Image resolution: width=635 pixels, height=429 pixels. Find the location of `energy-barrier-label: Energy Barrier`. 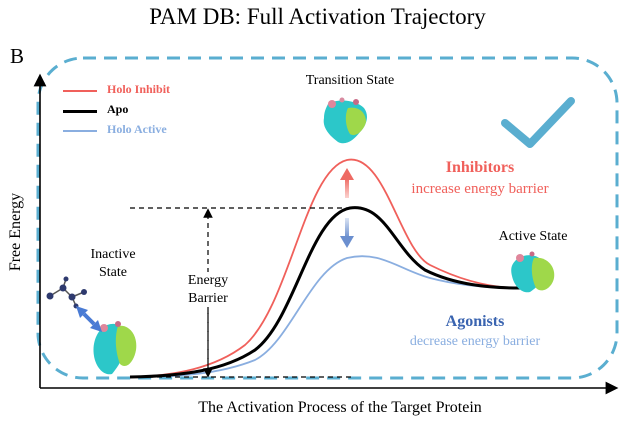

energy-barrier-label: Energy Barrier is located at coordinates (208, 289).